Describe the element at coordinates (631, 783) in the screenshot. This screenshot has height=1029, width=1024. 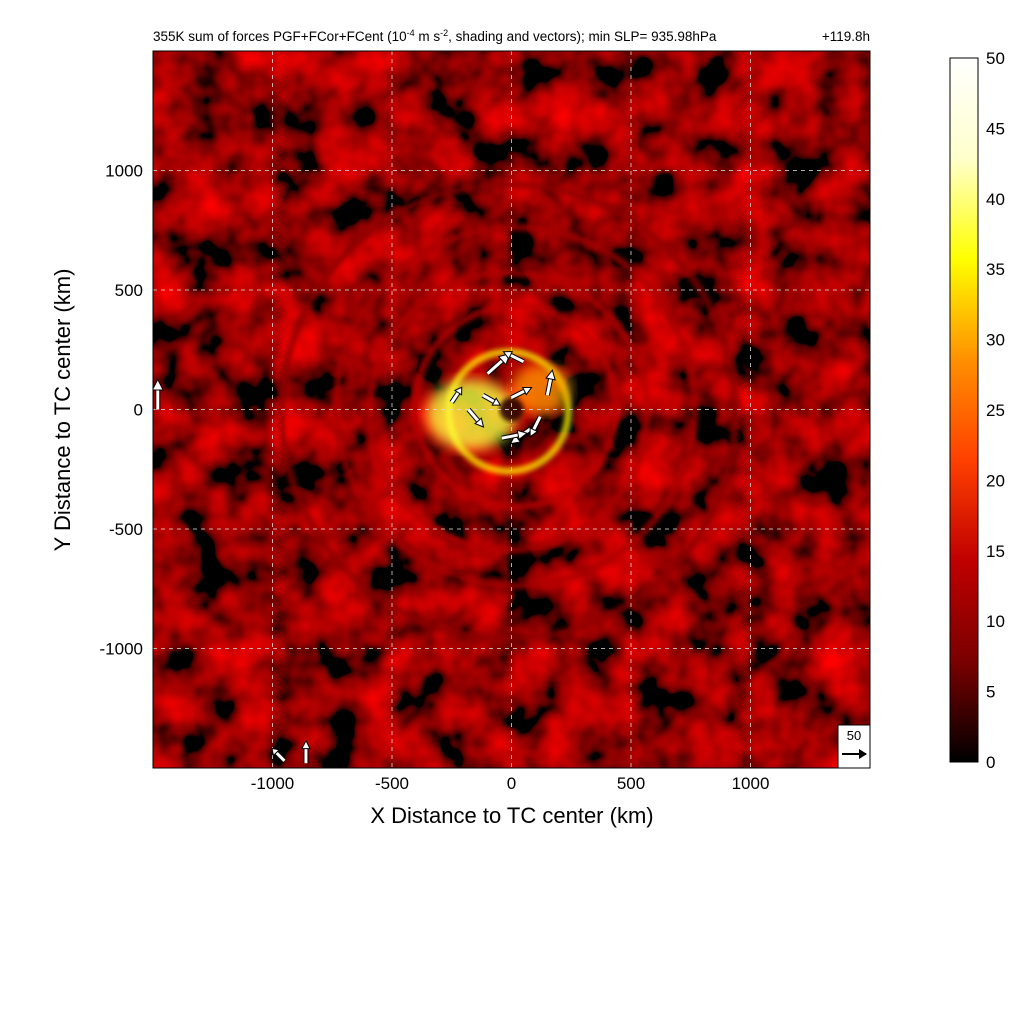
I see `x-tick-500: 500` at that location.